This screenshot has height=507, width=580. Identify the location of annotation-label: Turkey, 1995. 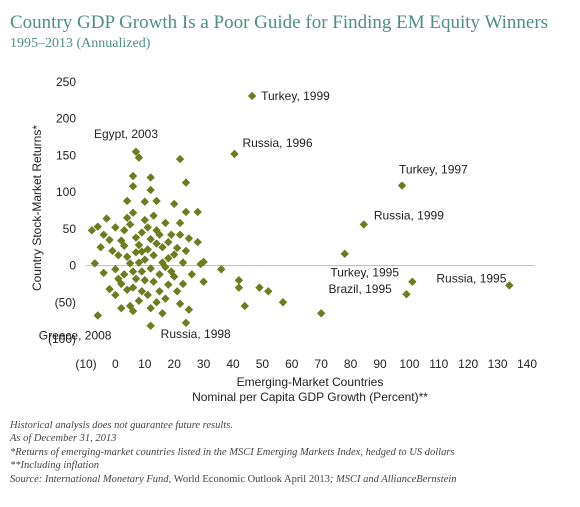
(364, 273).